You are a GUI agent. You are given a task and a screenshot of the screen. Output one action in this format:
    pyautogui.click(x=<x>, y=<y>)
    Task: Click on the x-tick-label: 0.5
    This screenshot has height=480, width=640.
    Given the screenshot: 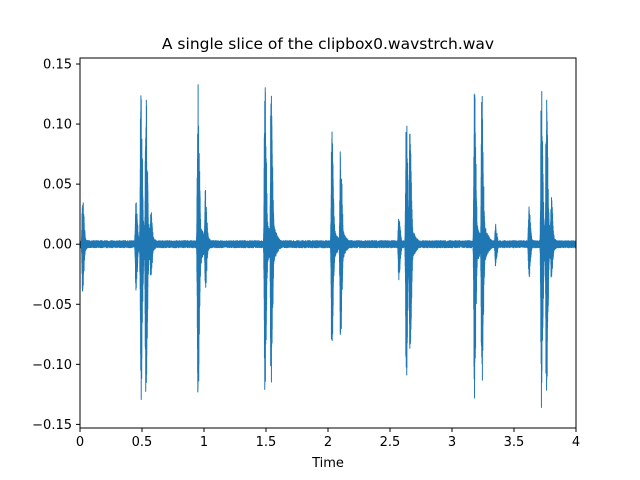 What is the action you would take?
    pyautogui.click(x=142, y=442)
    